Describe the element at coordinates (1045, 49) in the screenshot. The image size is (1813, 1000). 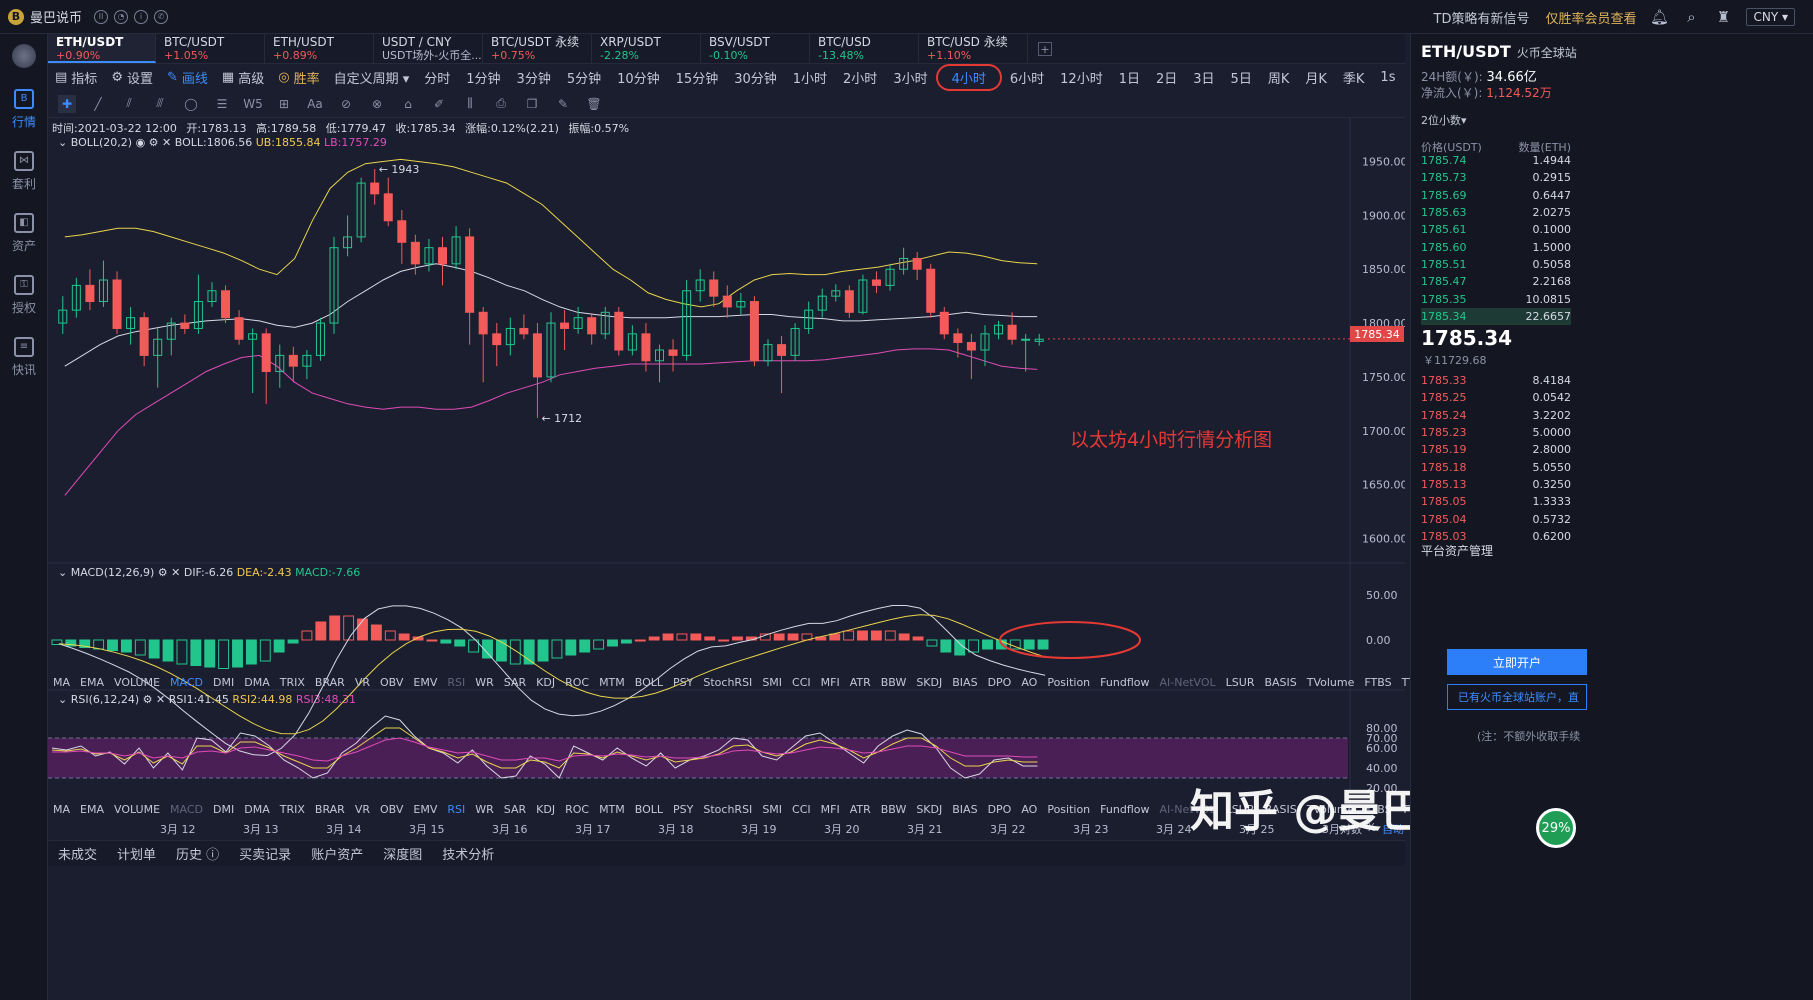
I see `add-tab-icon: +` at that location.